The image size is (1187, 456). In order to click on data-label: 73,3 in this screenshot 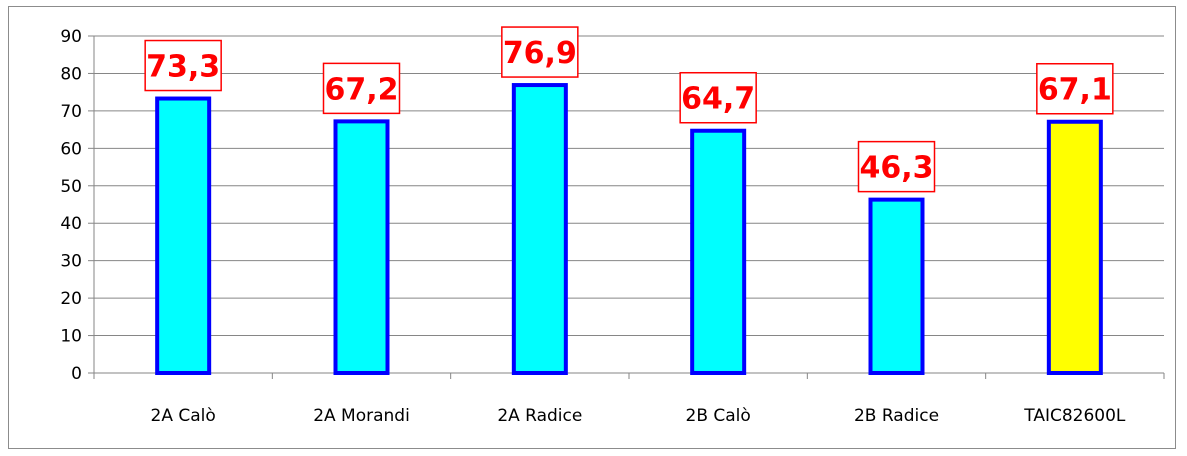, I will do `click(183, 67)`.